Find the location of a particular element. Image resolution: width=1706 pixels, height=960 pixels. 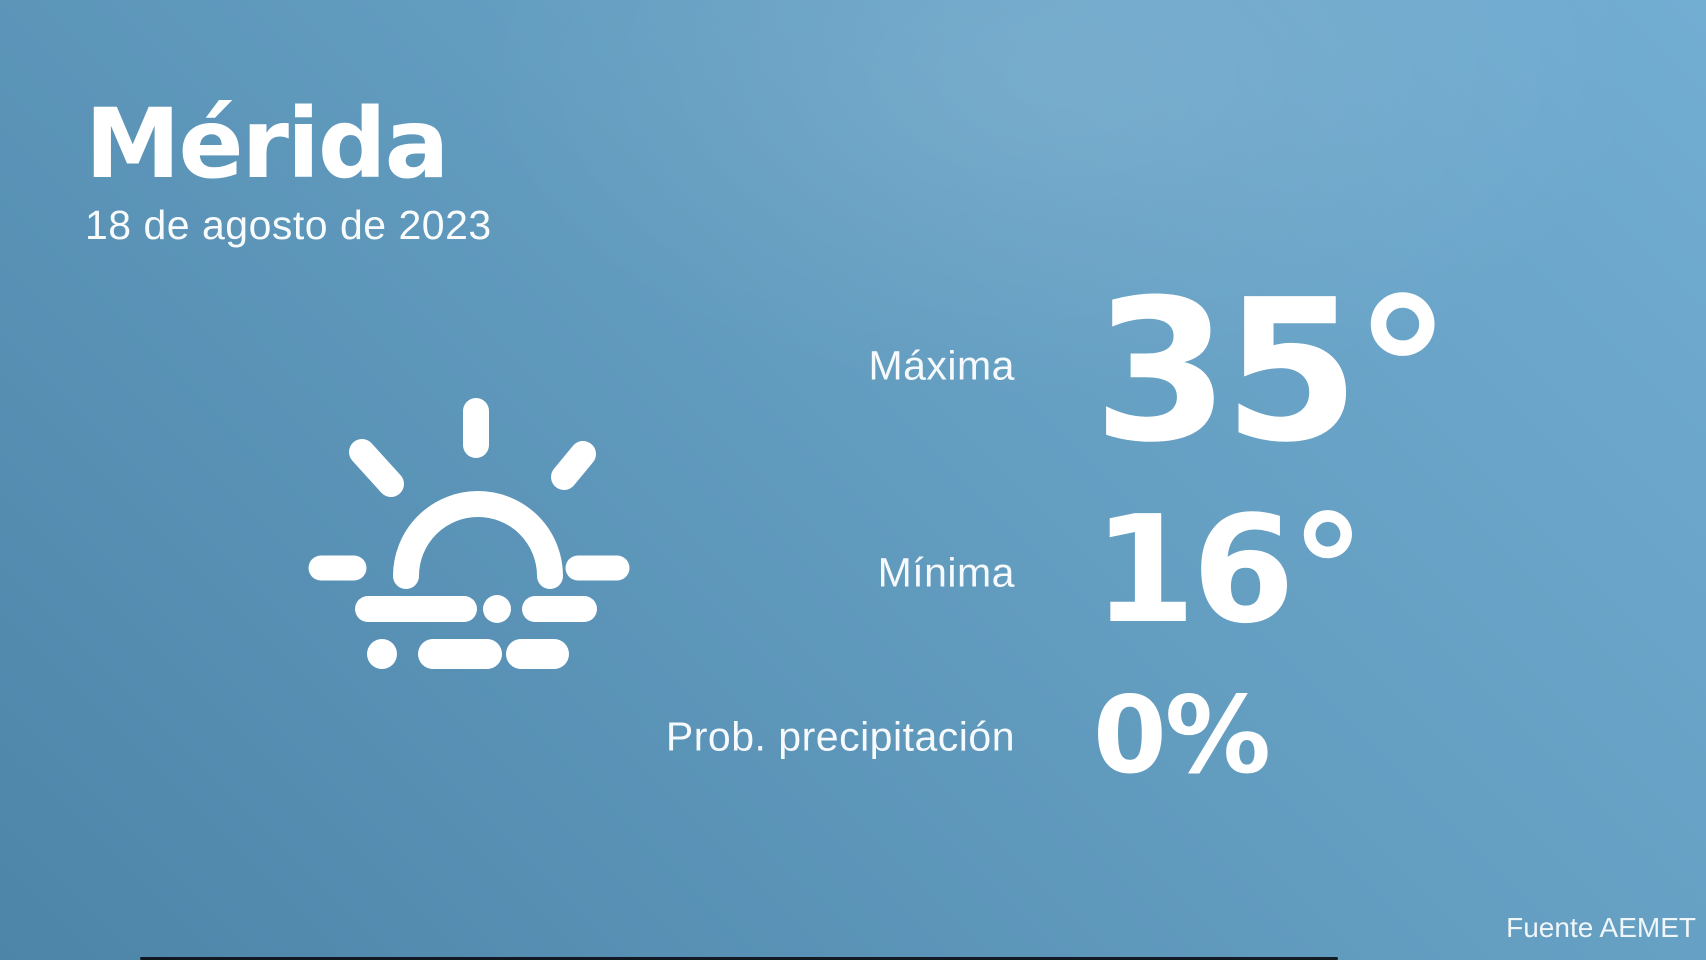

max-temp-label: Máxima is located at coordinates (941, 365).